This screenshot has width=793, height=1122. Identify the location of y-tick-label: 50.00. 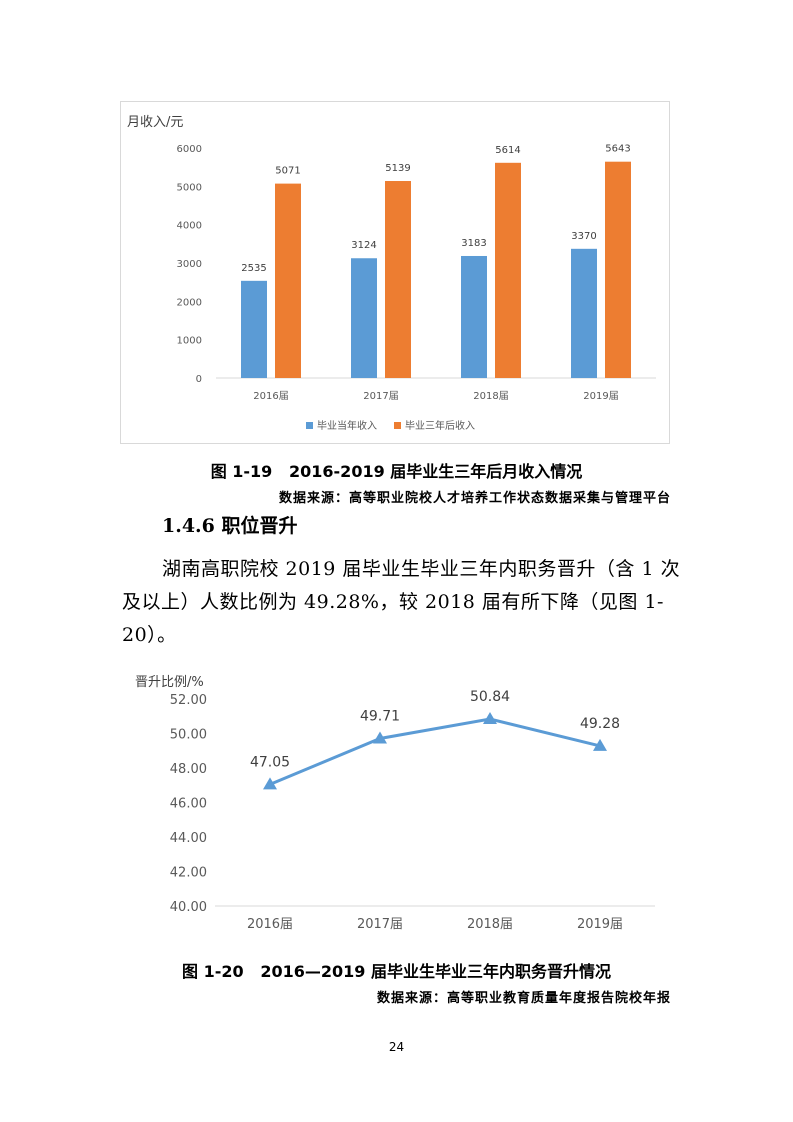
(188, 735).